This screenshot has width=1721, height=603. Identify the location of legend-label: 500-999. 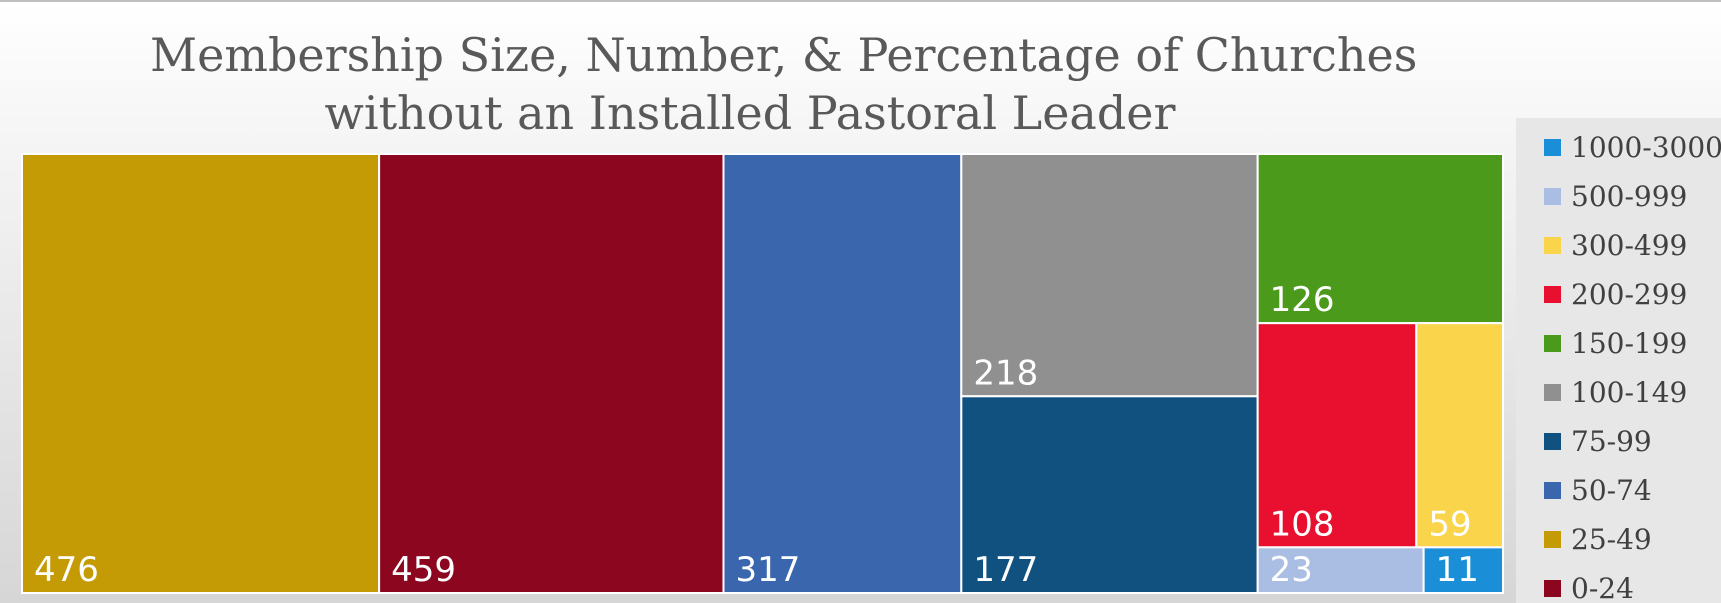
(1629, 196).